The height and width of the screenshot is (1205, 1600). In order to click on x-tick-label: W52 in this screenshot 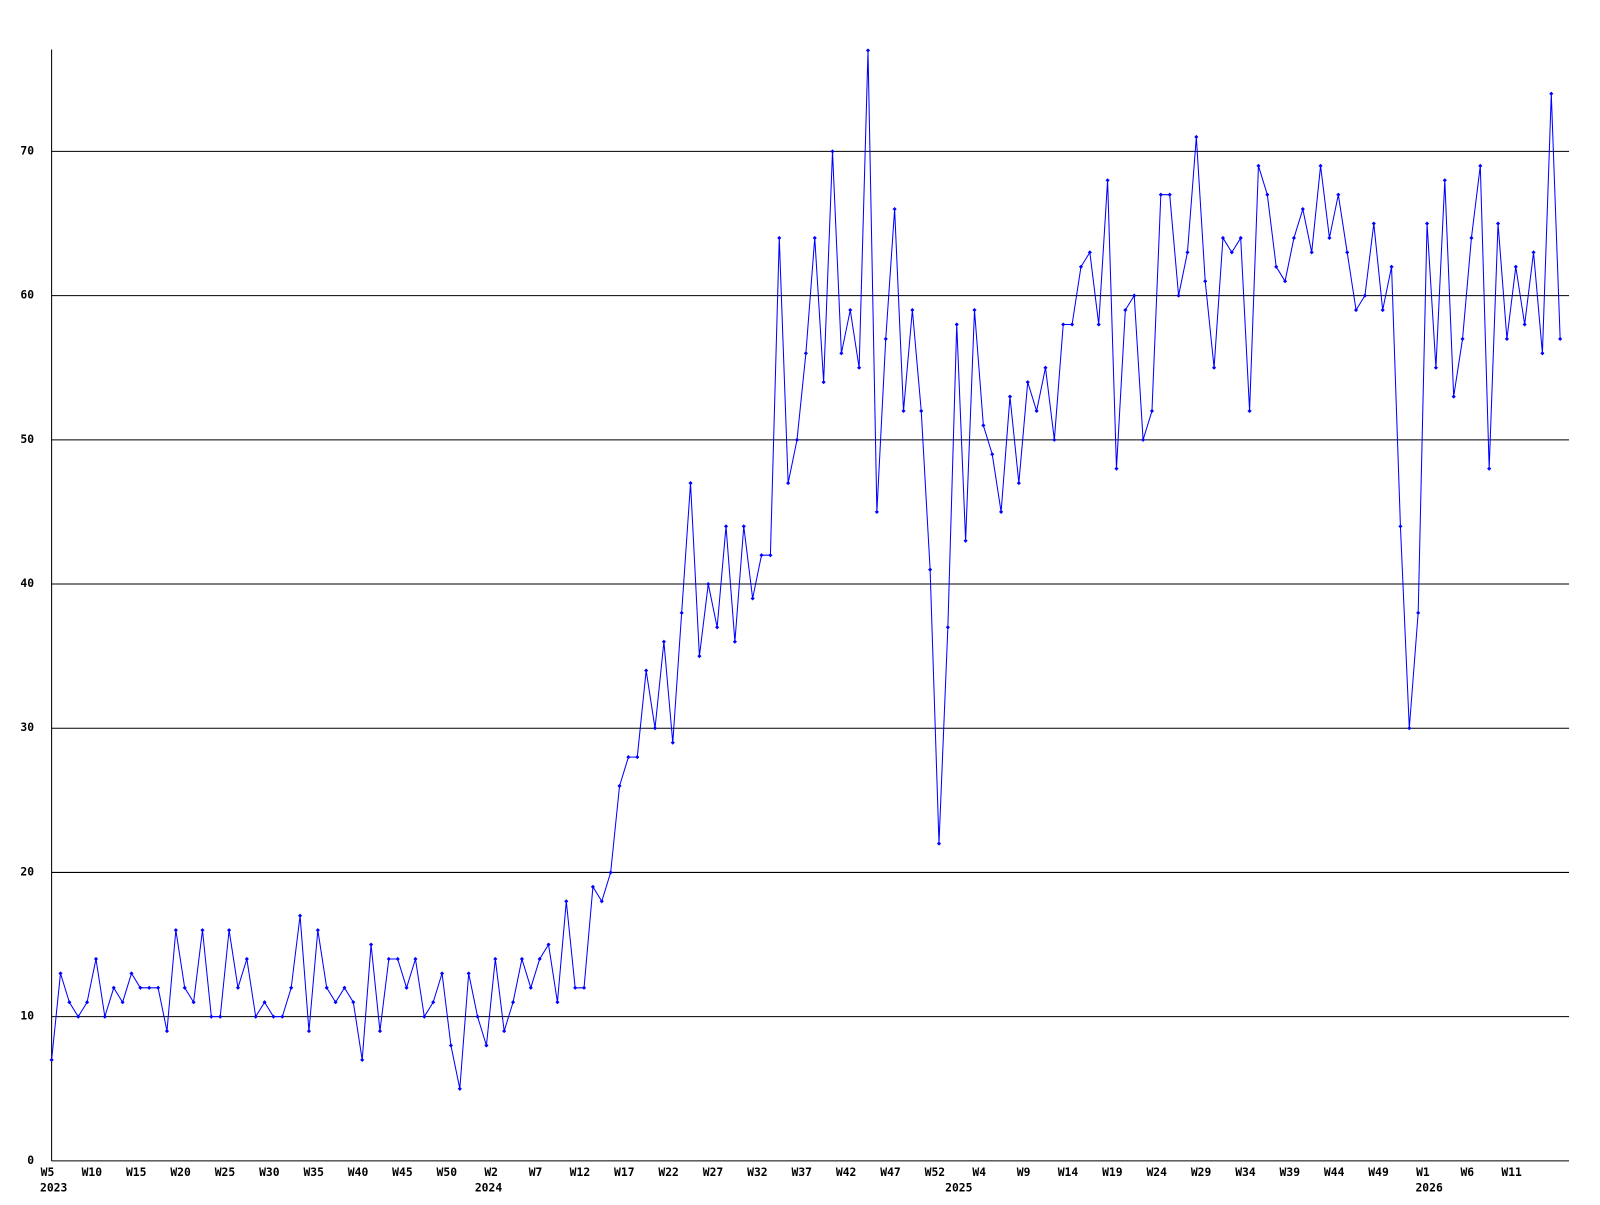, I will do `click(935, 1172)`.